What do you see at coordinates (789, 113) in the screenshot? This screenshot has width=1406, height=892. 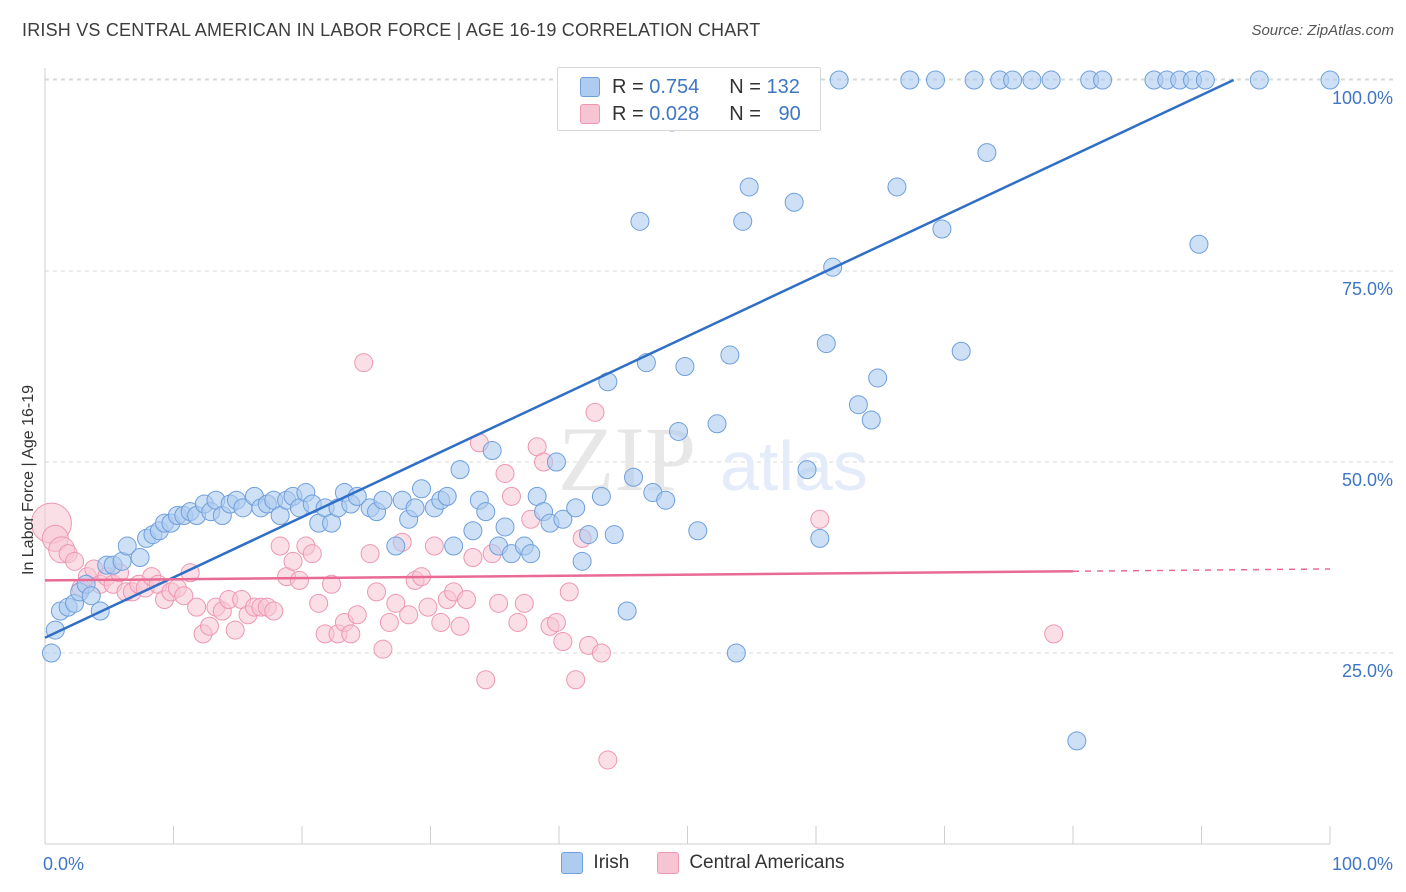 I see `central-n-value: 90` at bounding box center [789, 113].